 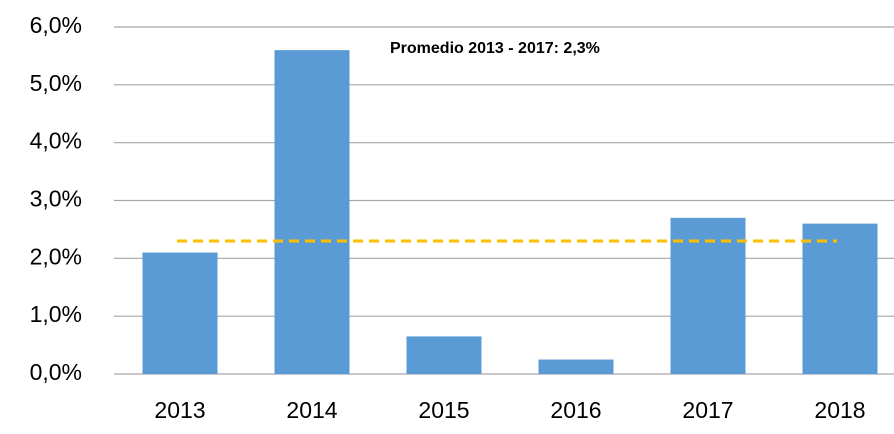 What do you see at coordinates (56, 256) in the screenshot?
I see `y-tick-label: 2,0%` at bounding box center [56, 256].